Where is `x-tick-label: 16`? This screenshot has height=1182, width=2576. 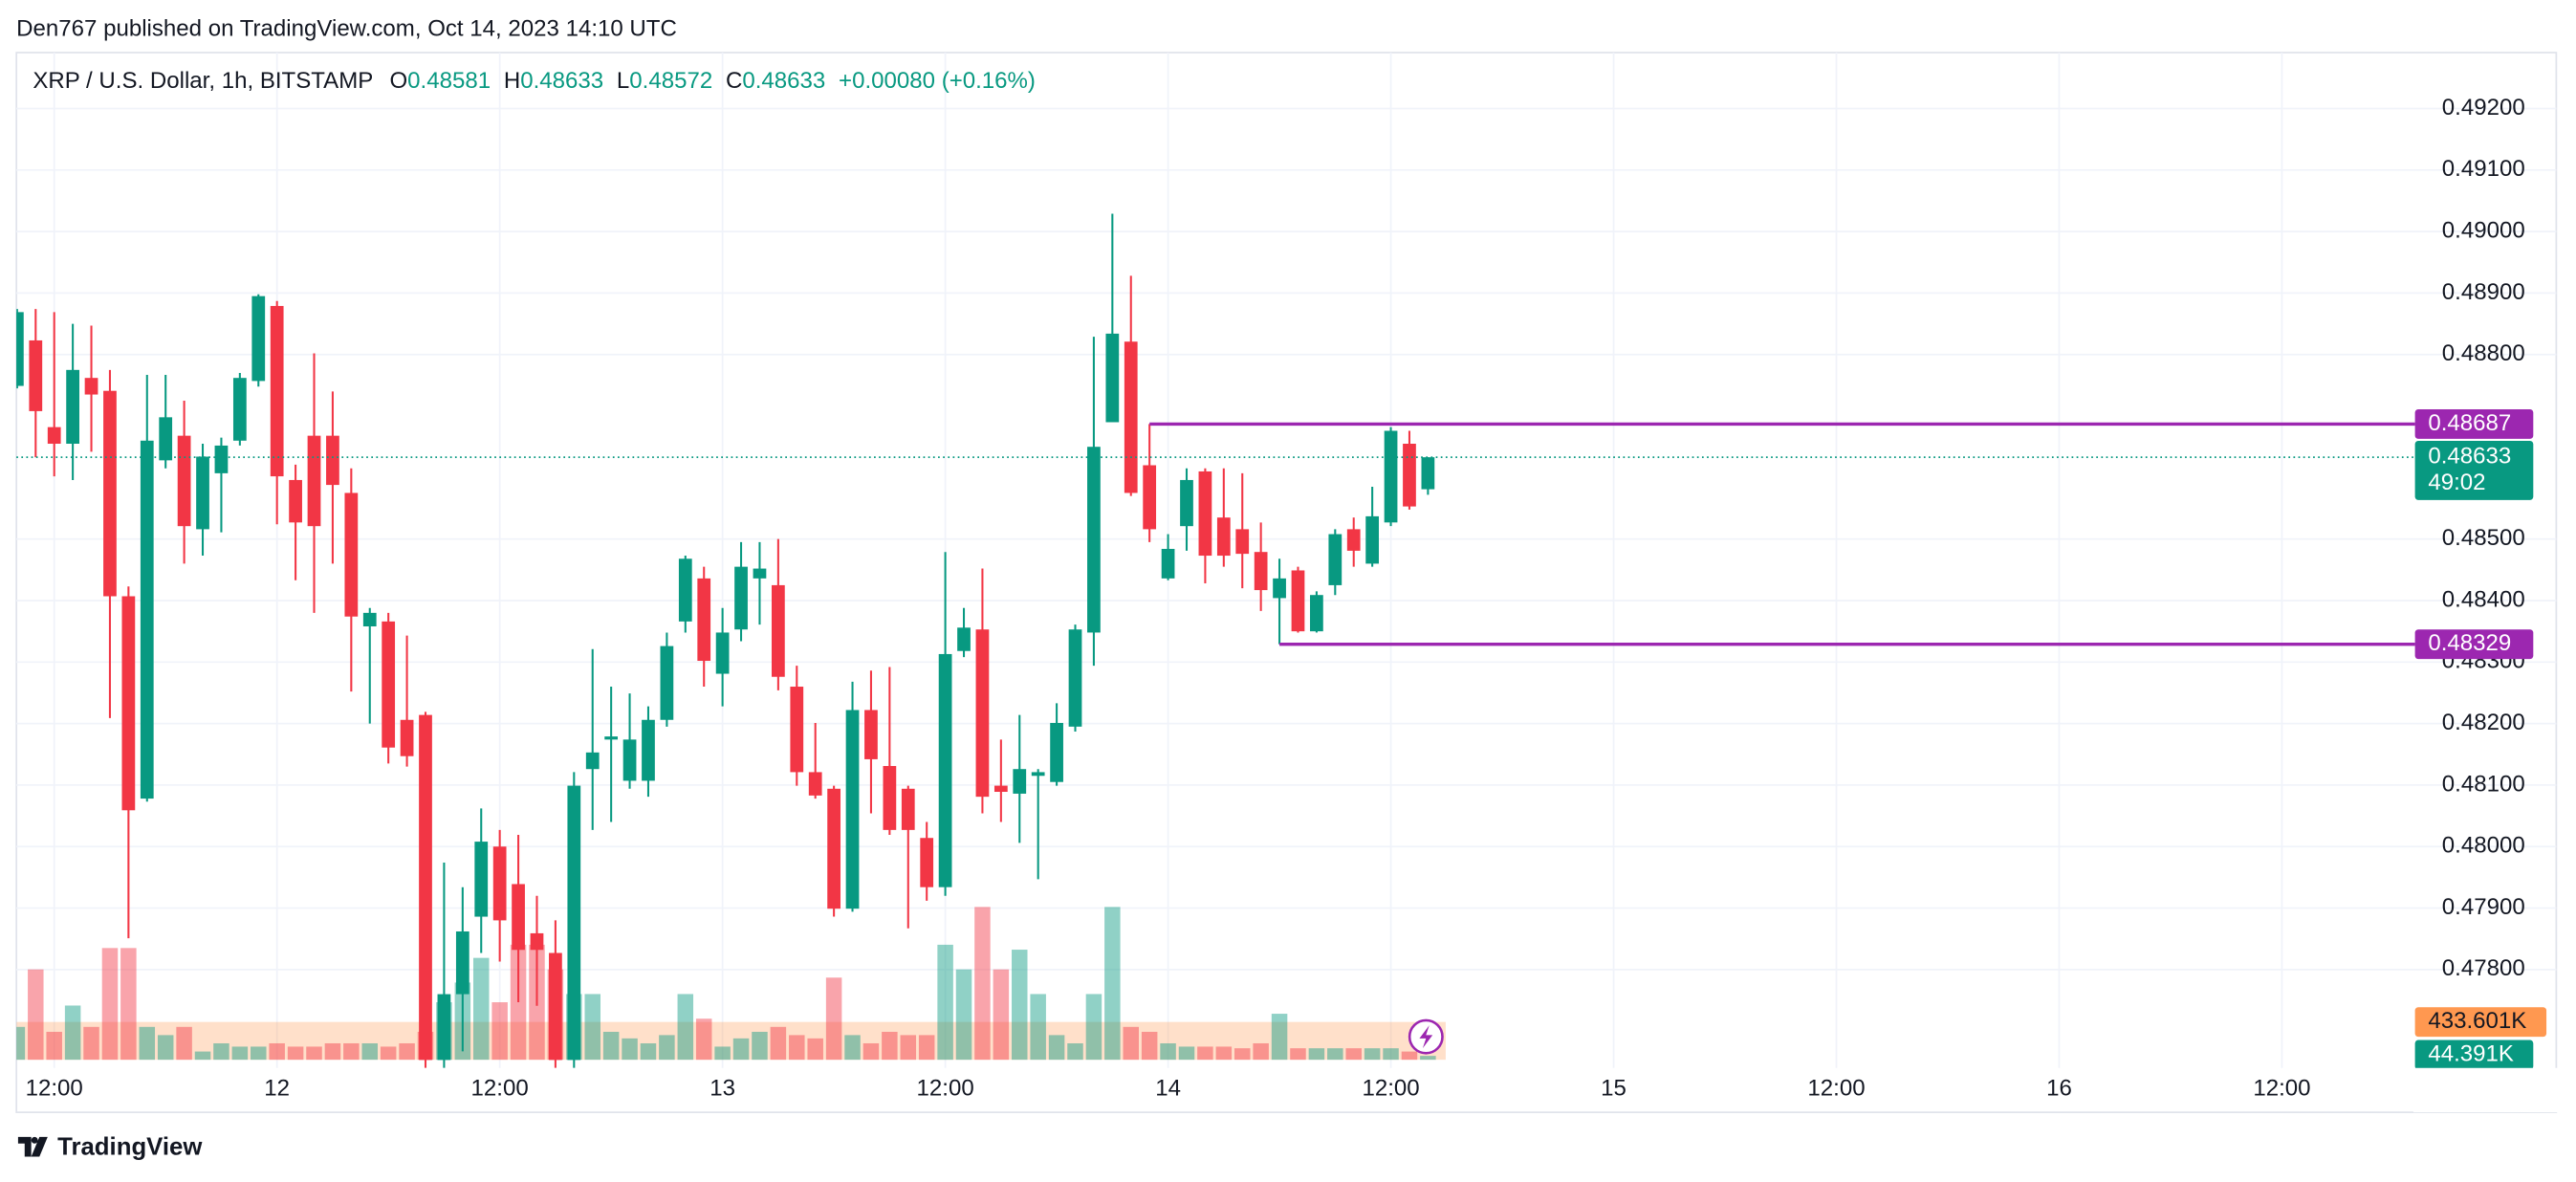
x-tick-label: 16 is located at coordinates (2059, 1088).